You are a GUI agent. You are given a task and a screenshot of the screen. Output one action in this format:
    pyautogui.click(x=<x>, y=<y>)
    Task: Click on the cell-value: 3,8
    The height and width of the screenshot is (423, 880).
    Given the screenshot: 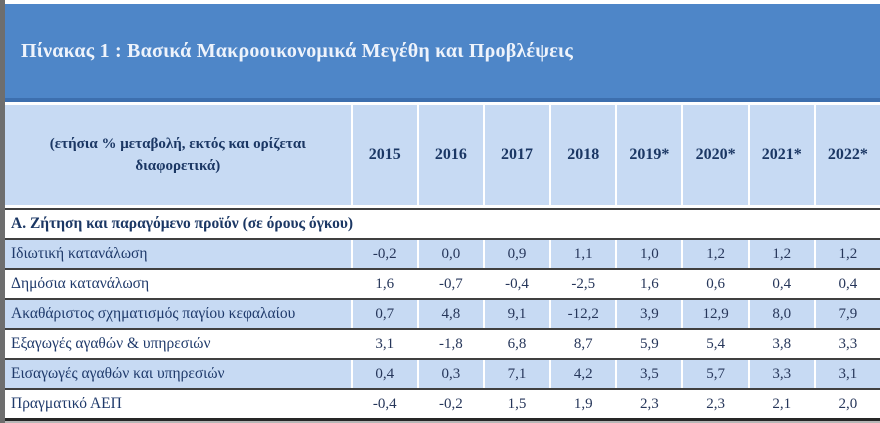 What is the action you would take?
    pyautogui.click(x=780, y=344)
    